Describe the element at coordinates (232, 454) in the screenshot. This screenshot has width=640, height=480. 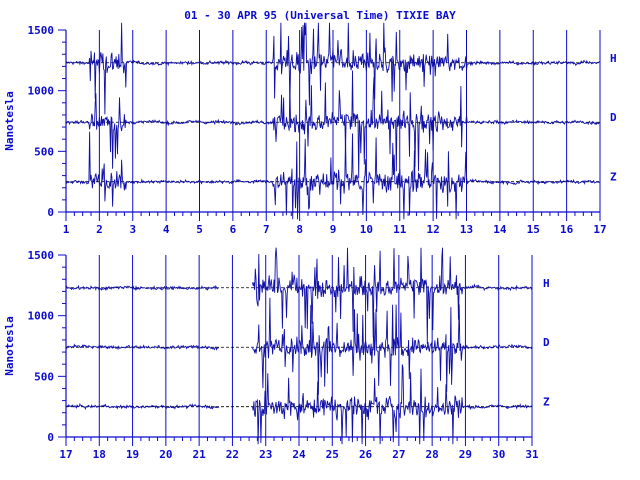
I see `x-tick-label: 22` at that location.